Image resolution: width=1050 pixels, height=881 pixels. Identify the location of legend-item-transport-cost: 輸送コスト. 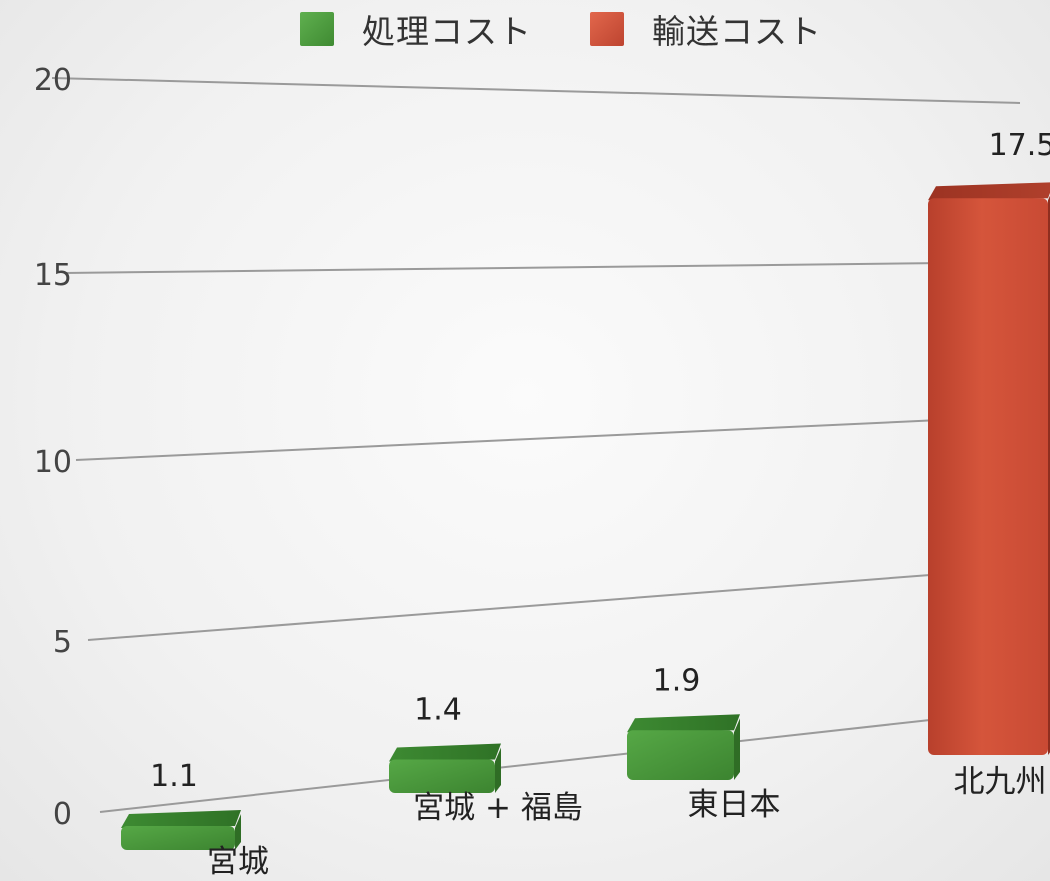
(706, 29).